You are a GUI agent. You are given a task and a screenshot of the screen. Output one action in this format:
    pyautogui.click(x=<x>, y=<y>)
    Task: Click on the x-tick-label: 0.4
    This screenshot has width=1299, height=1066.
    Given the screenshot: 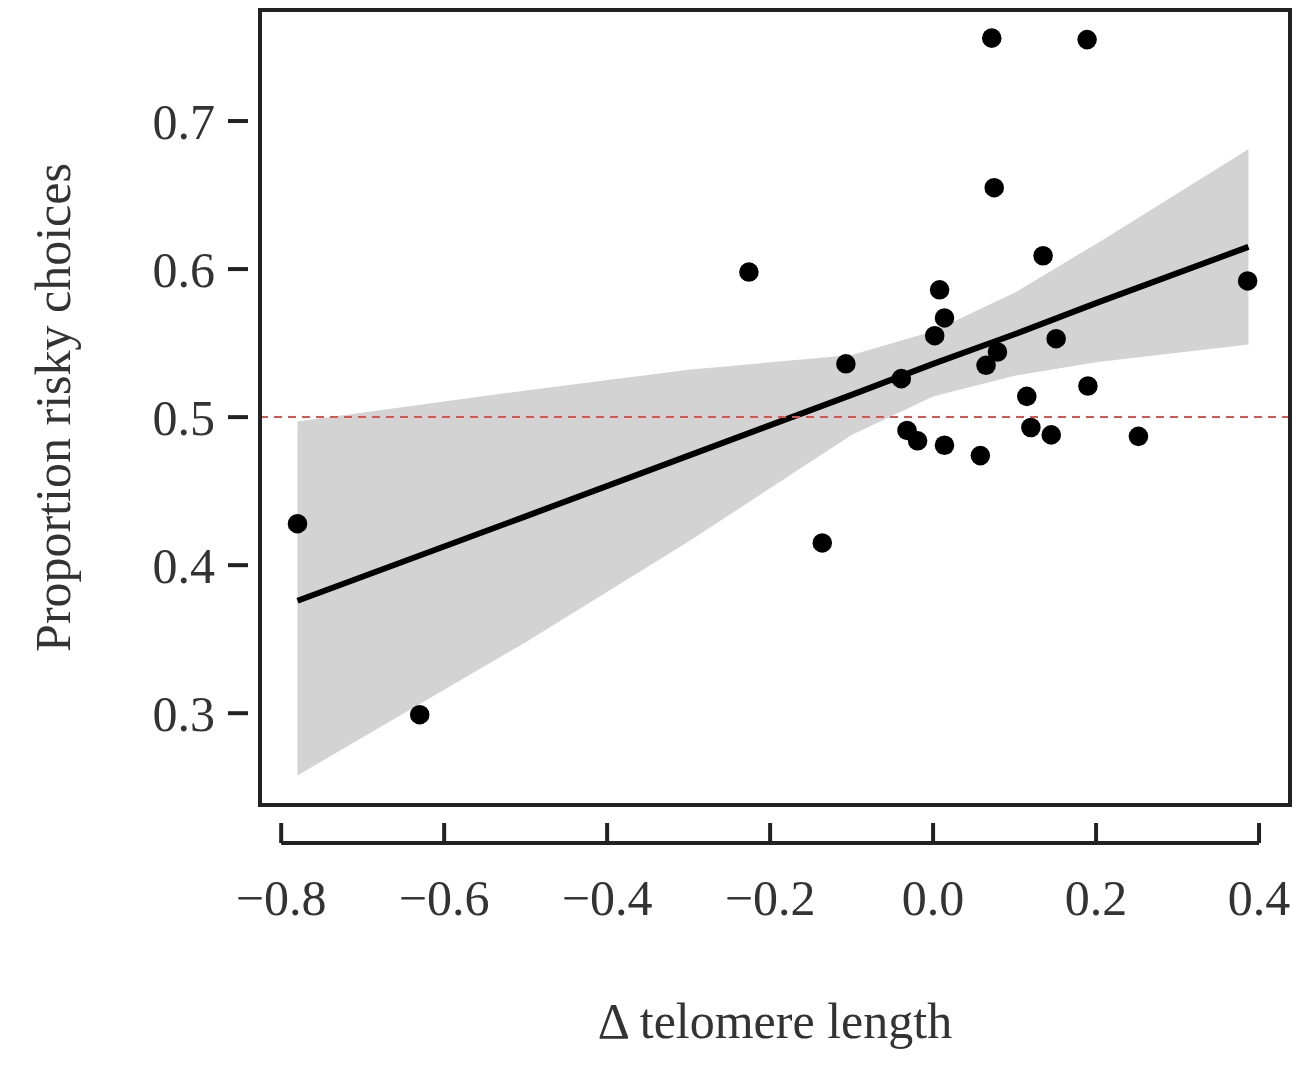 What is the action you would take?
    pyautogui.click(x=1259, y=898)
    